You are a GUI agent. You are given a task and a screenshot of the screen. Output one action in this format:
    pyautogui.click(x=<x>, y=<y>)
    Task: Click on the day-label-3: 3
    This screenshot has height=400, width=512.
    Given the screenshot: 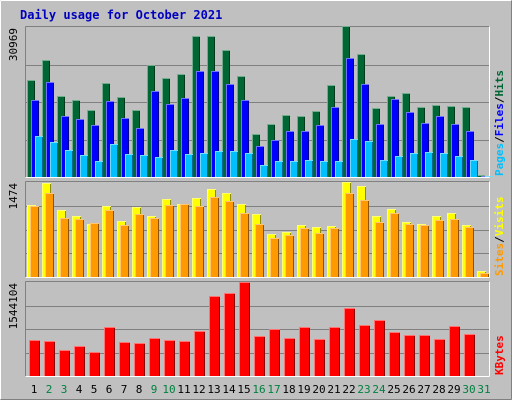 What is the action you would take?
    pyautogui.click(x=64, y=389)
    